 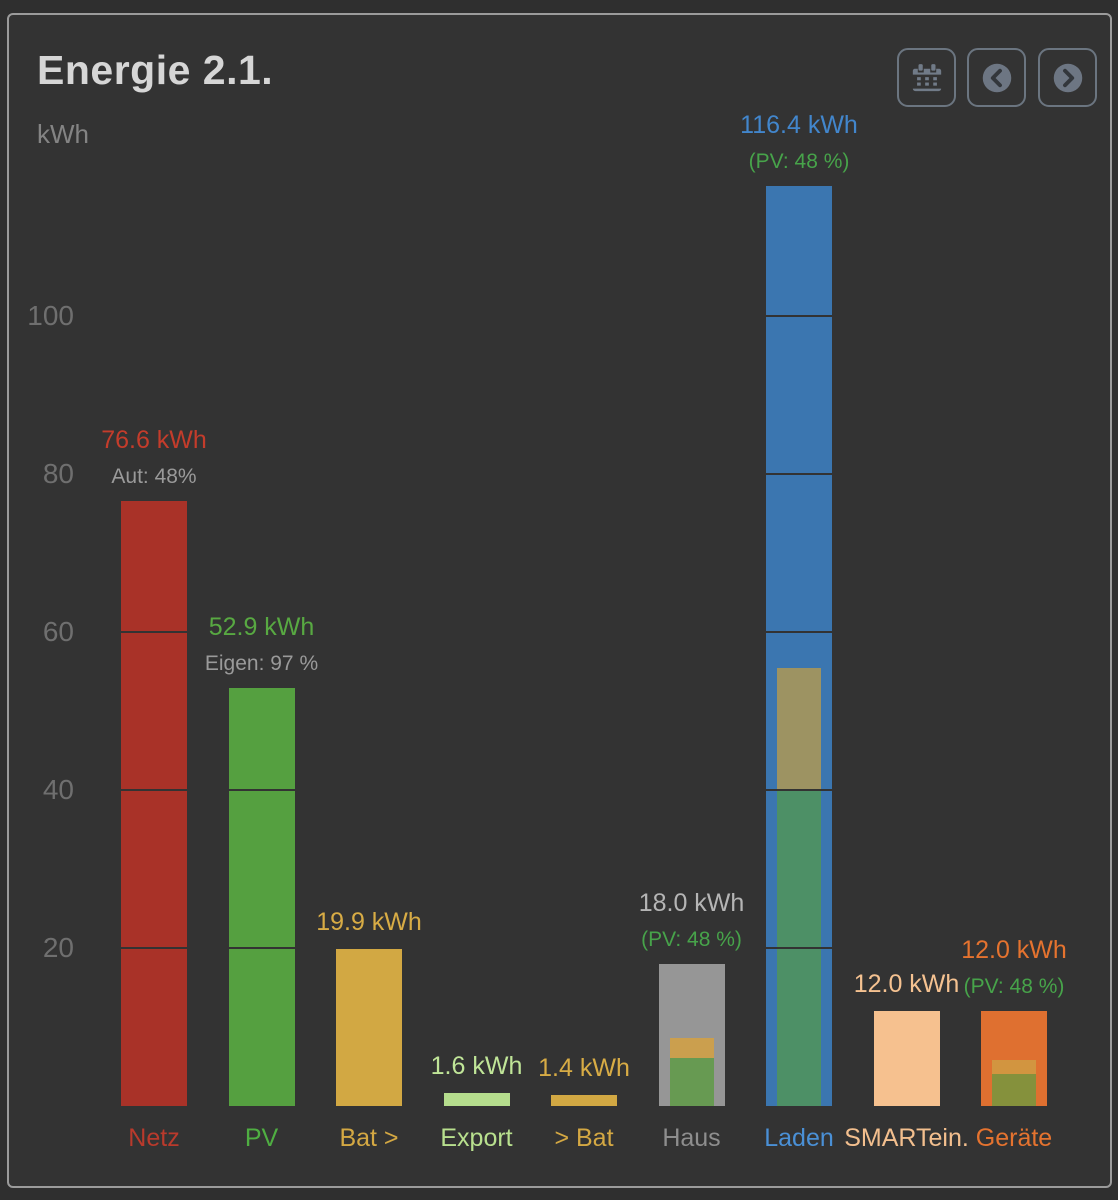 I want to click on y-tick-100: 100, so click(x=50, y=315).